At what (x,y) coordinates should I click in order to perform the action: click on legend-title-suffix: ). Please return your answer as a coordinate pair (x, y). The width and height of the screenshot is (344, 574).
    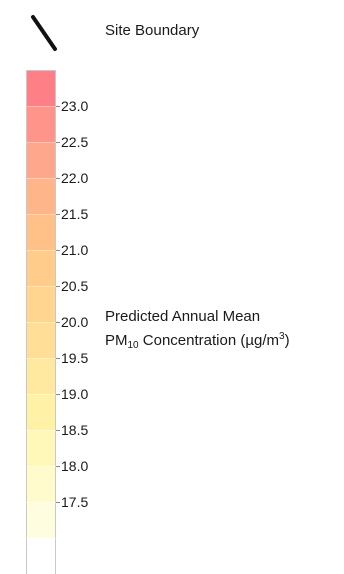
    Looking at the image, I should click on (287, 340).